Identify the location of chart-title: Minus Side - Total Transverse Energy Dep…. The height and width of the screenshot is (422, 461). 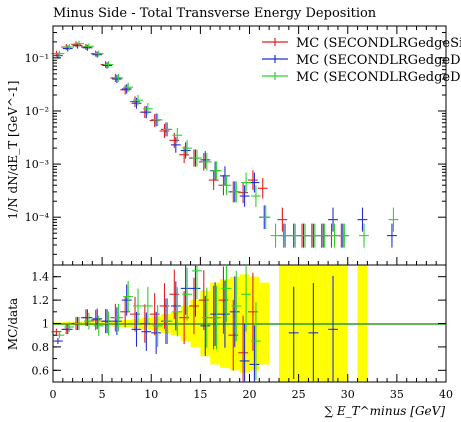
(215, 13).